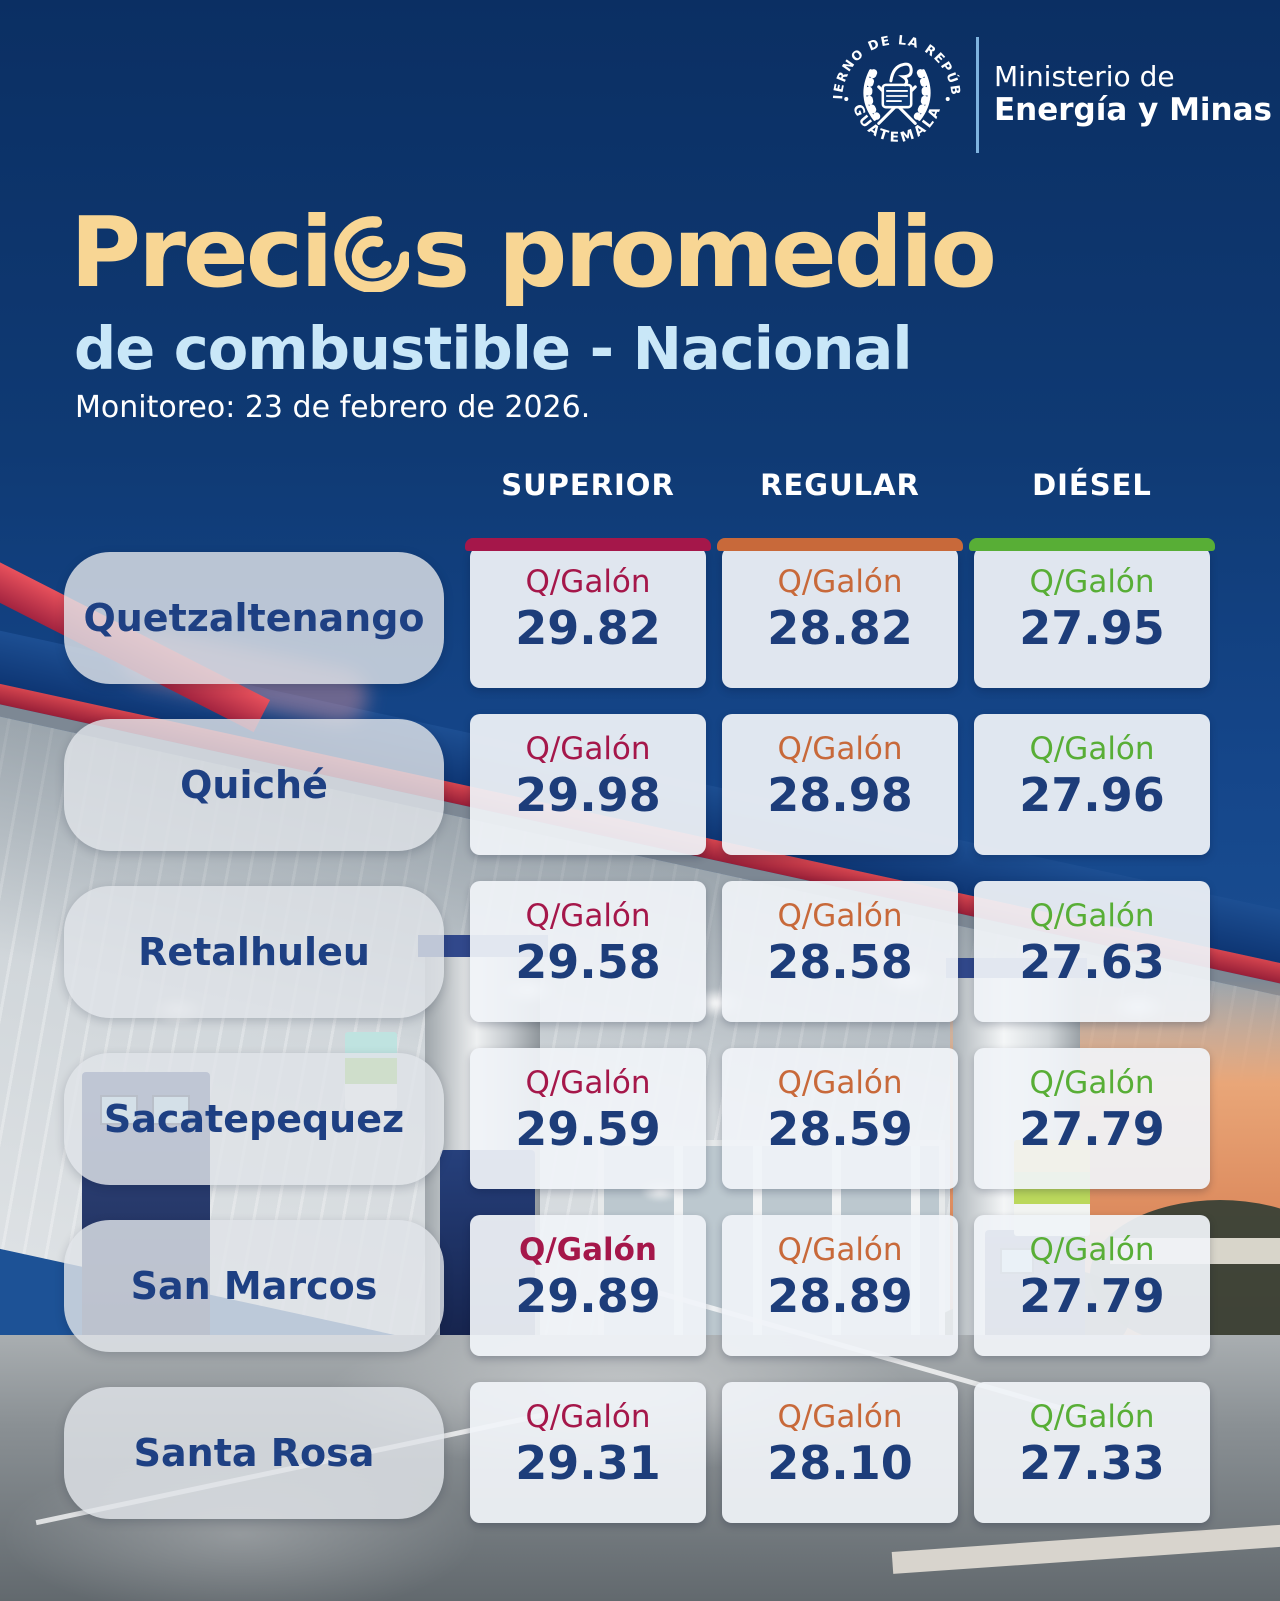 The image size is (1280, 1601). I want to click on price-value: 29.98, so click(588, 795).